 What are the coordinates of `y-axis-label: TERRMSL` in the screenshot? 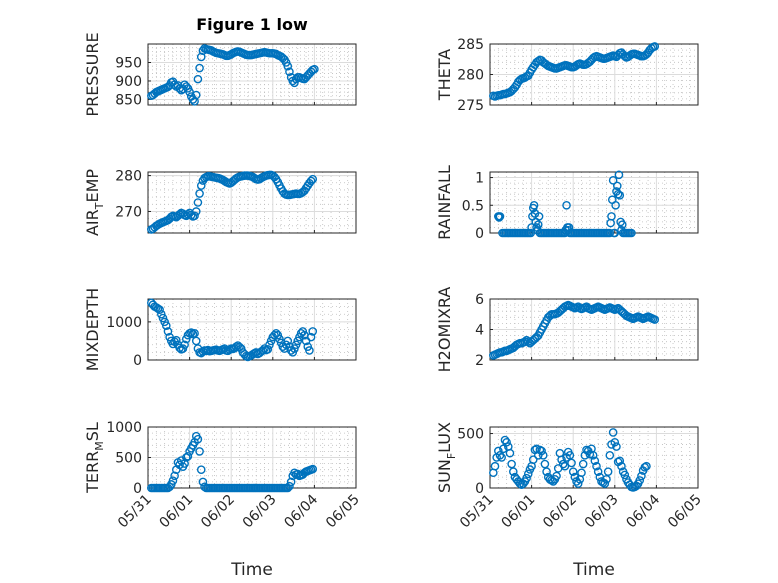 It's located at (94, 458).